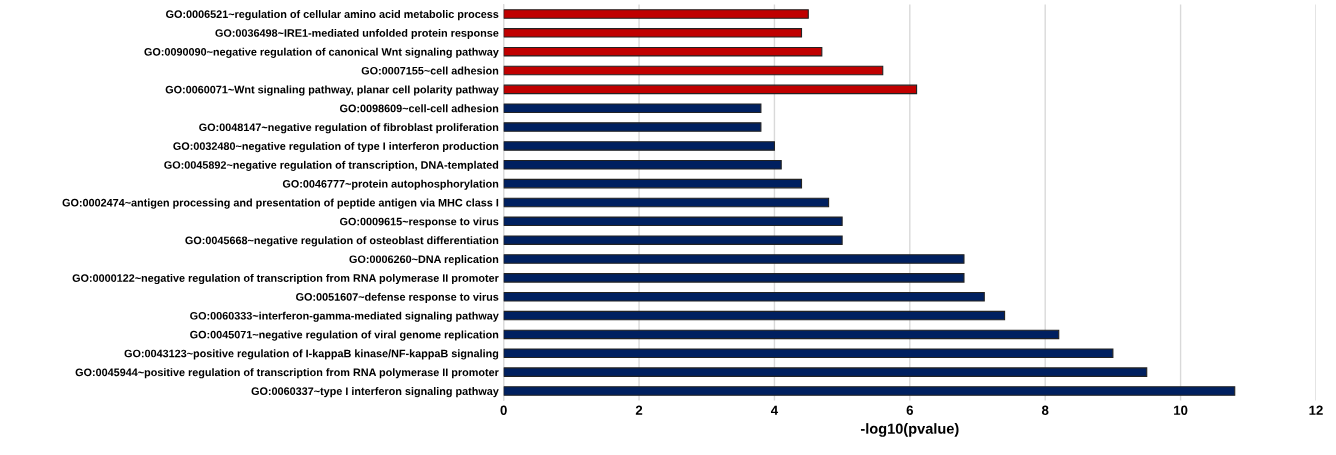 This screenshot has width=1336, height=455. I want to click on x-tick-label: 8, so click(1045, 410).